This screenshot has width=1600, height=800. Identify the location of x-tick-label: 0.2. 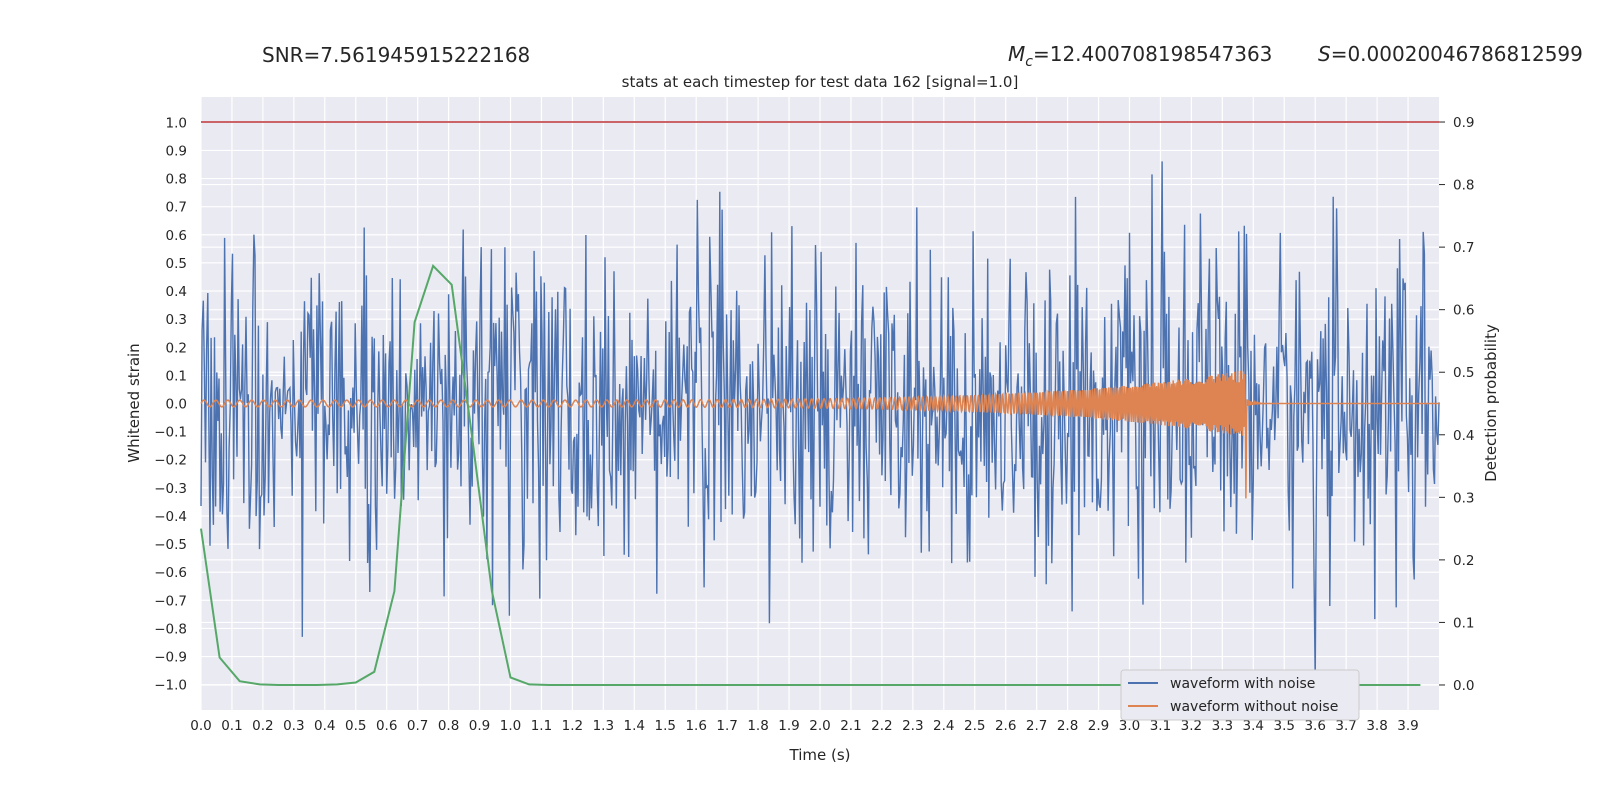
(262, 726).